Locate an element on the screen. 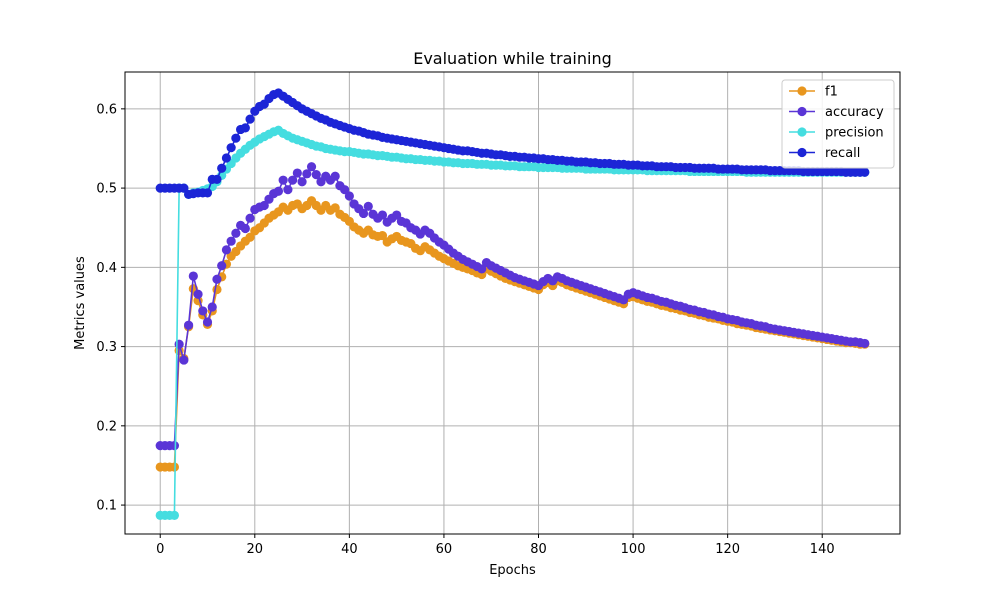 Image resolution: width=1000 pixels, height=600 pixels. y-tick-label: 0.3 is located at coordinates (106, 347).